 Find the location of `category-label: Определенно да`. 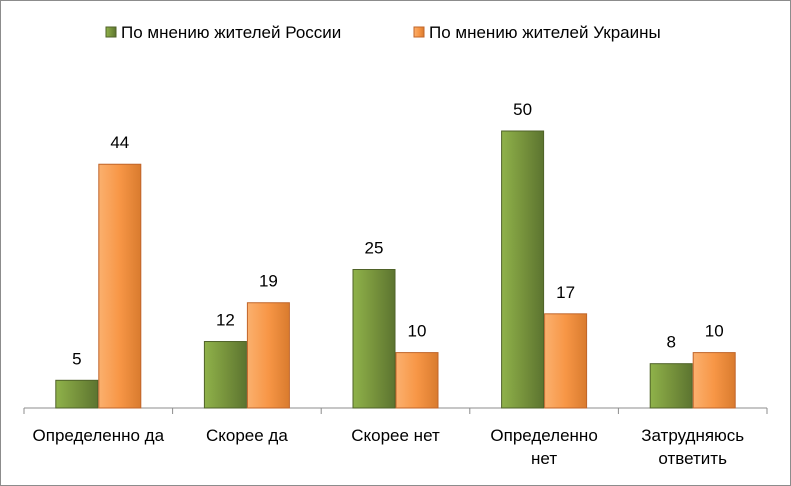

category-label: Определенно да is located at coordinates (99, 435).